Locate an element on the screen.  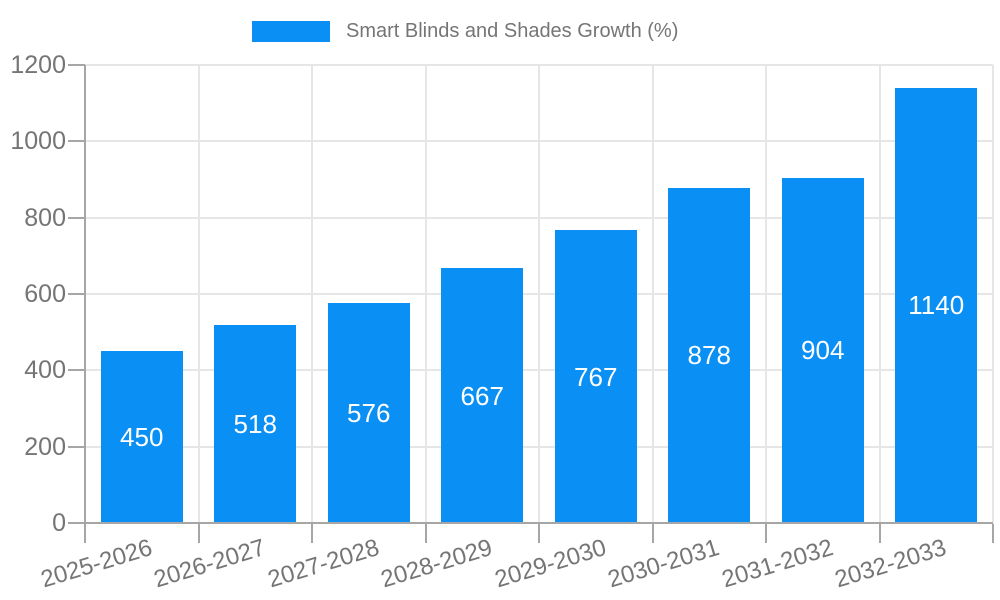
y-axis-tick-label: 800 is located at coordinates (45, 217).